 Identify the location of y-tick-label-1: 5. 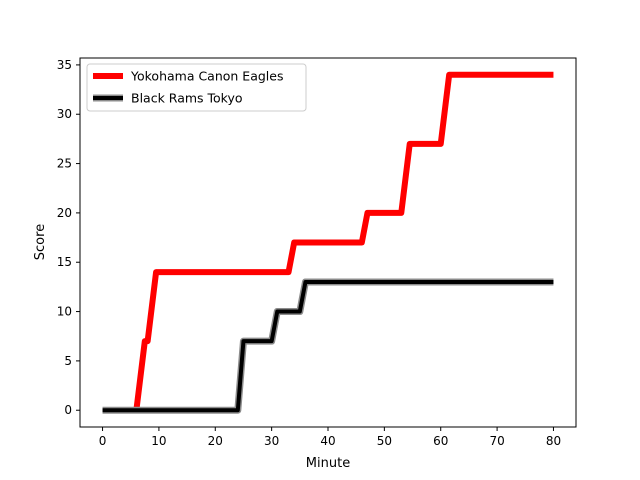
(68, 361).